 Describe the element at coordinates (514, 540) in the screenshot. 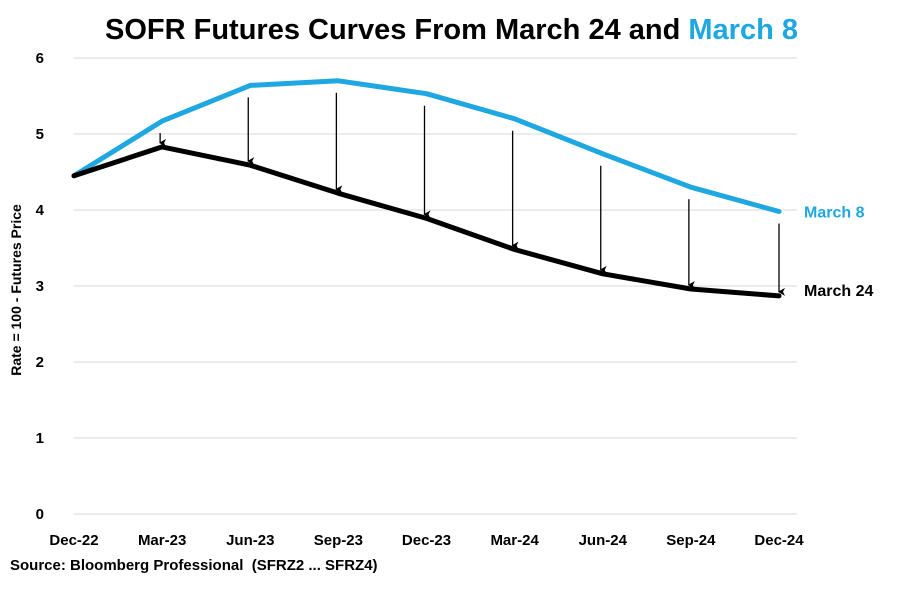

I see `x-tick-label: Mar-24` at that location.